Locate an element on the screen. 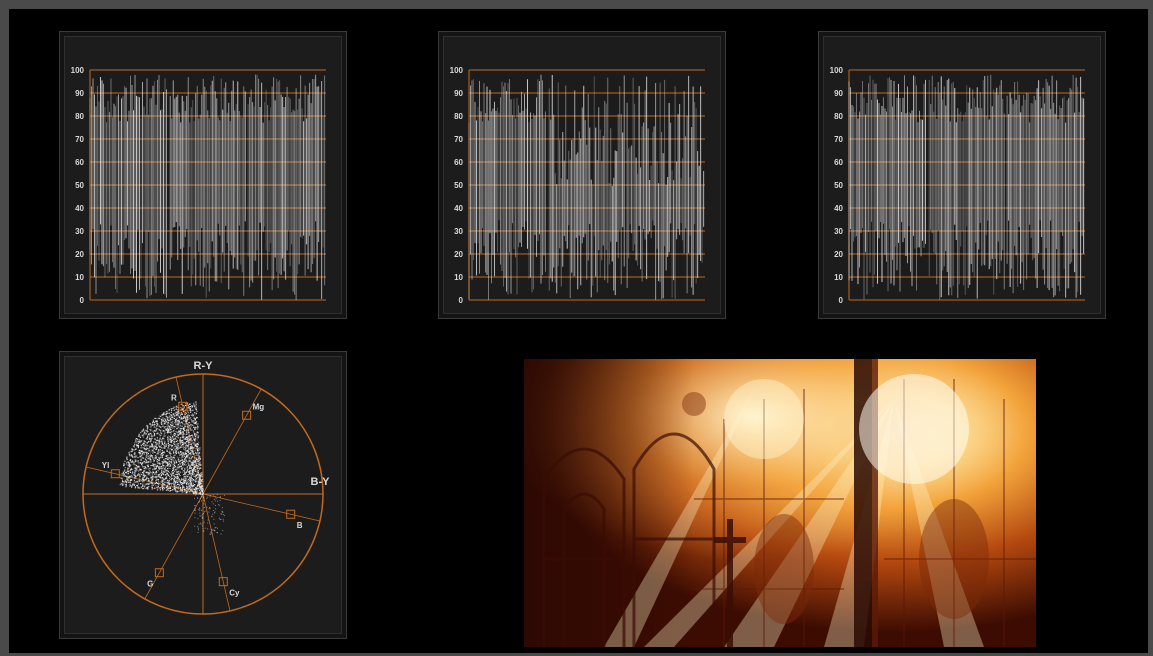  target-label: Mg is located at coordinates (259, 406).